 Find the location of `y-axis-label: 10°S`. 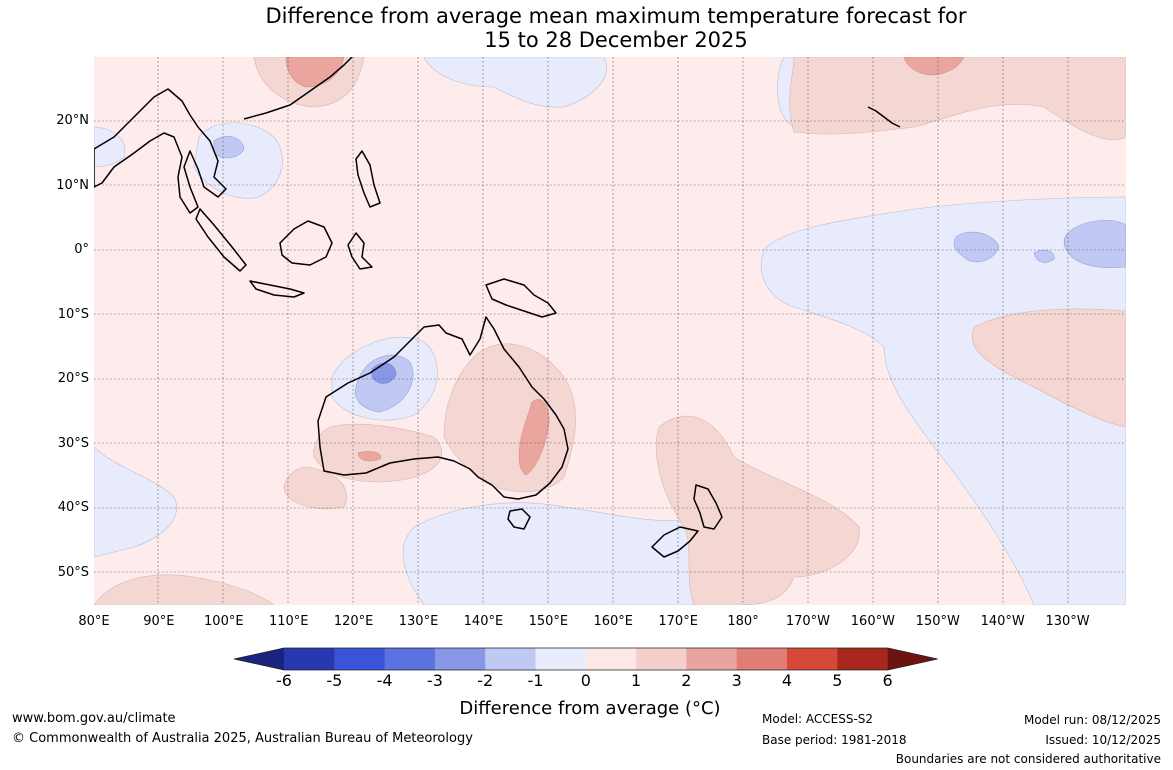

y-axis-label: 10°S is located at coordinates (73, 314).